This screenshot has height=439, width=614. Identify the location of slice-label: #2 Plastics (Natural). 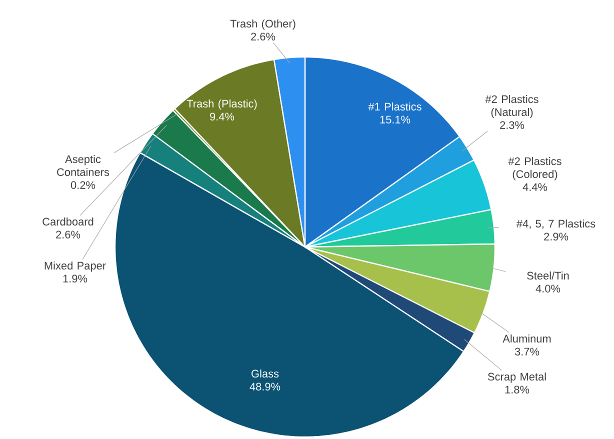
(511, 106).